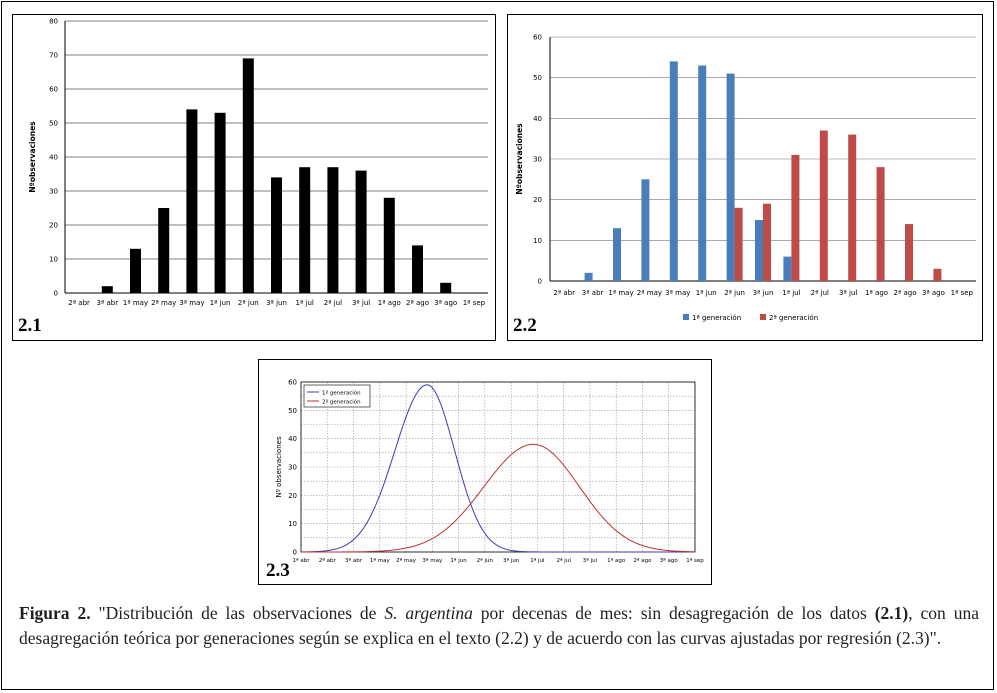 This screenshot has width=997, height=693. What do you see at coordinates (498, 498) in the screenshot?
I see `curve-gen2` at bounding box center [498, 498].